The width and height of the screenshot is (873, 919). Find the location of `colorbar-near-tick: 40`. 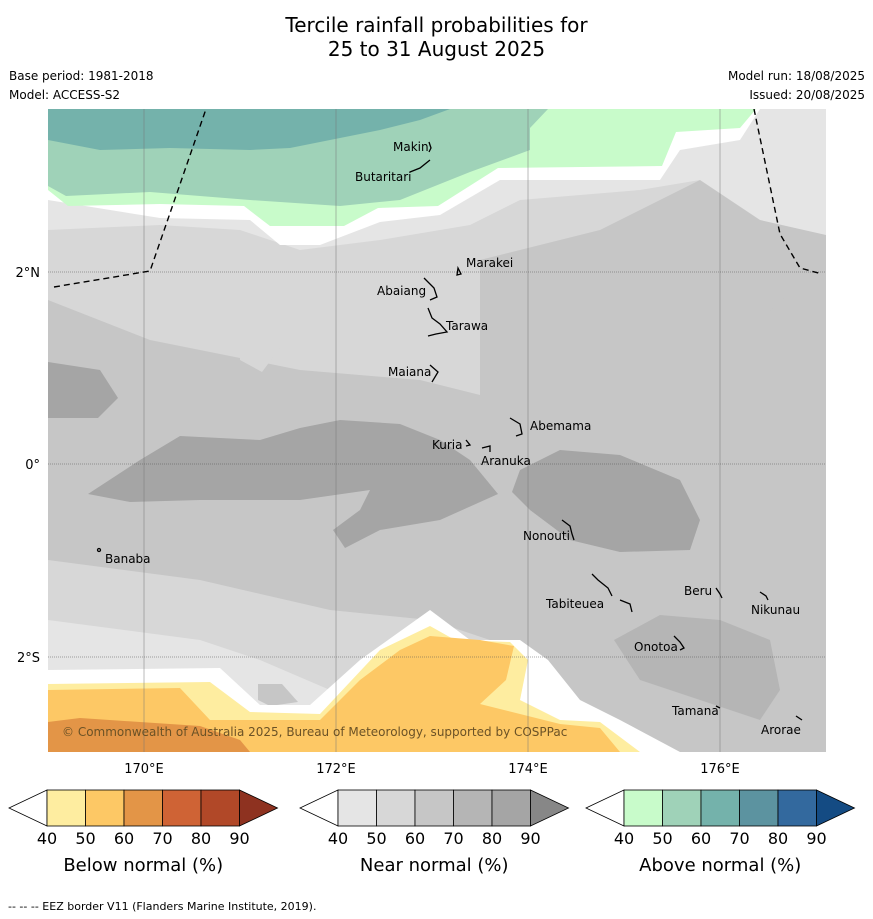

colorbar-near-tick: 40 is located at coordinates (338, 838).